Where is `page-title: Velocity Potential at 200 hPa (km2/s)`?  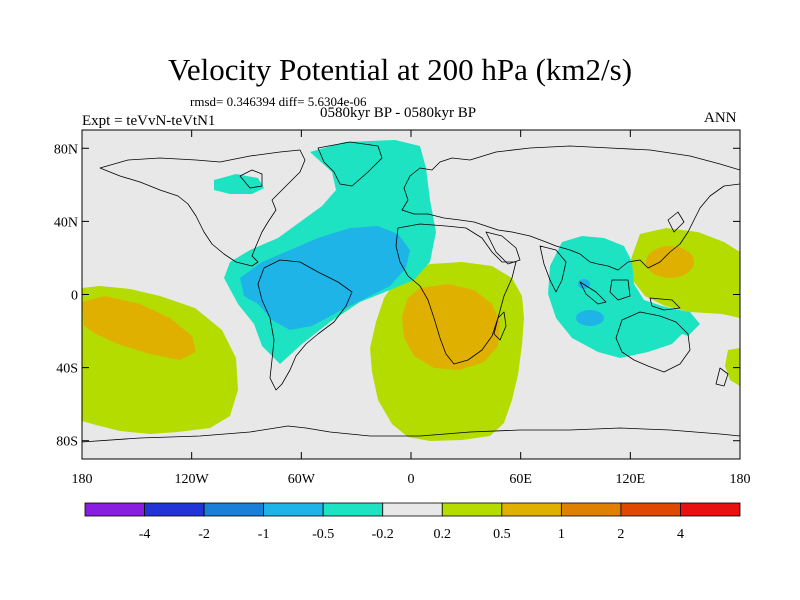 page-title: Velocity Potential at 200 hPa (km2/s) is located at coordinates (400, 69).